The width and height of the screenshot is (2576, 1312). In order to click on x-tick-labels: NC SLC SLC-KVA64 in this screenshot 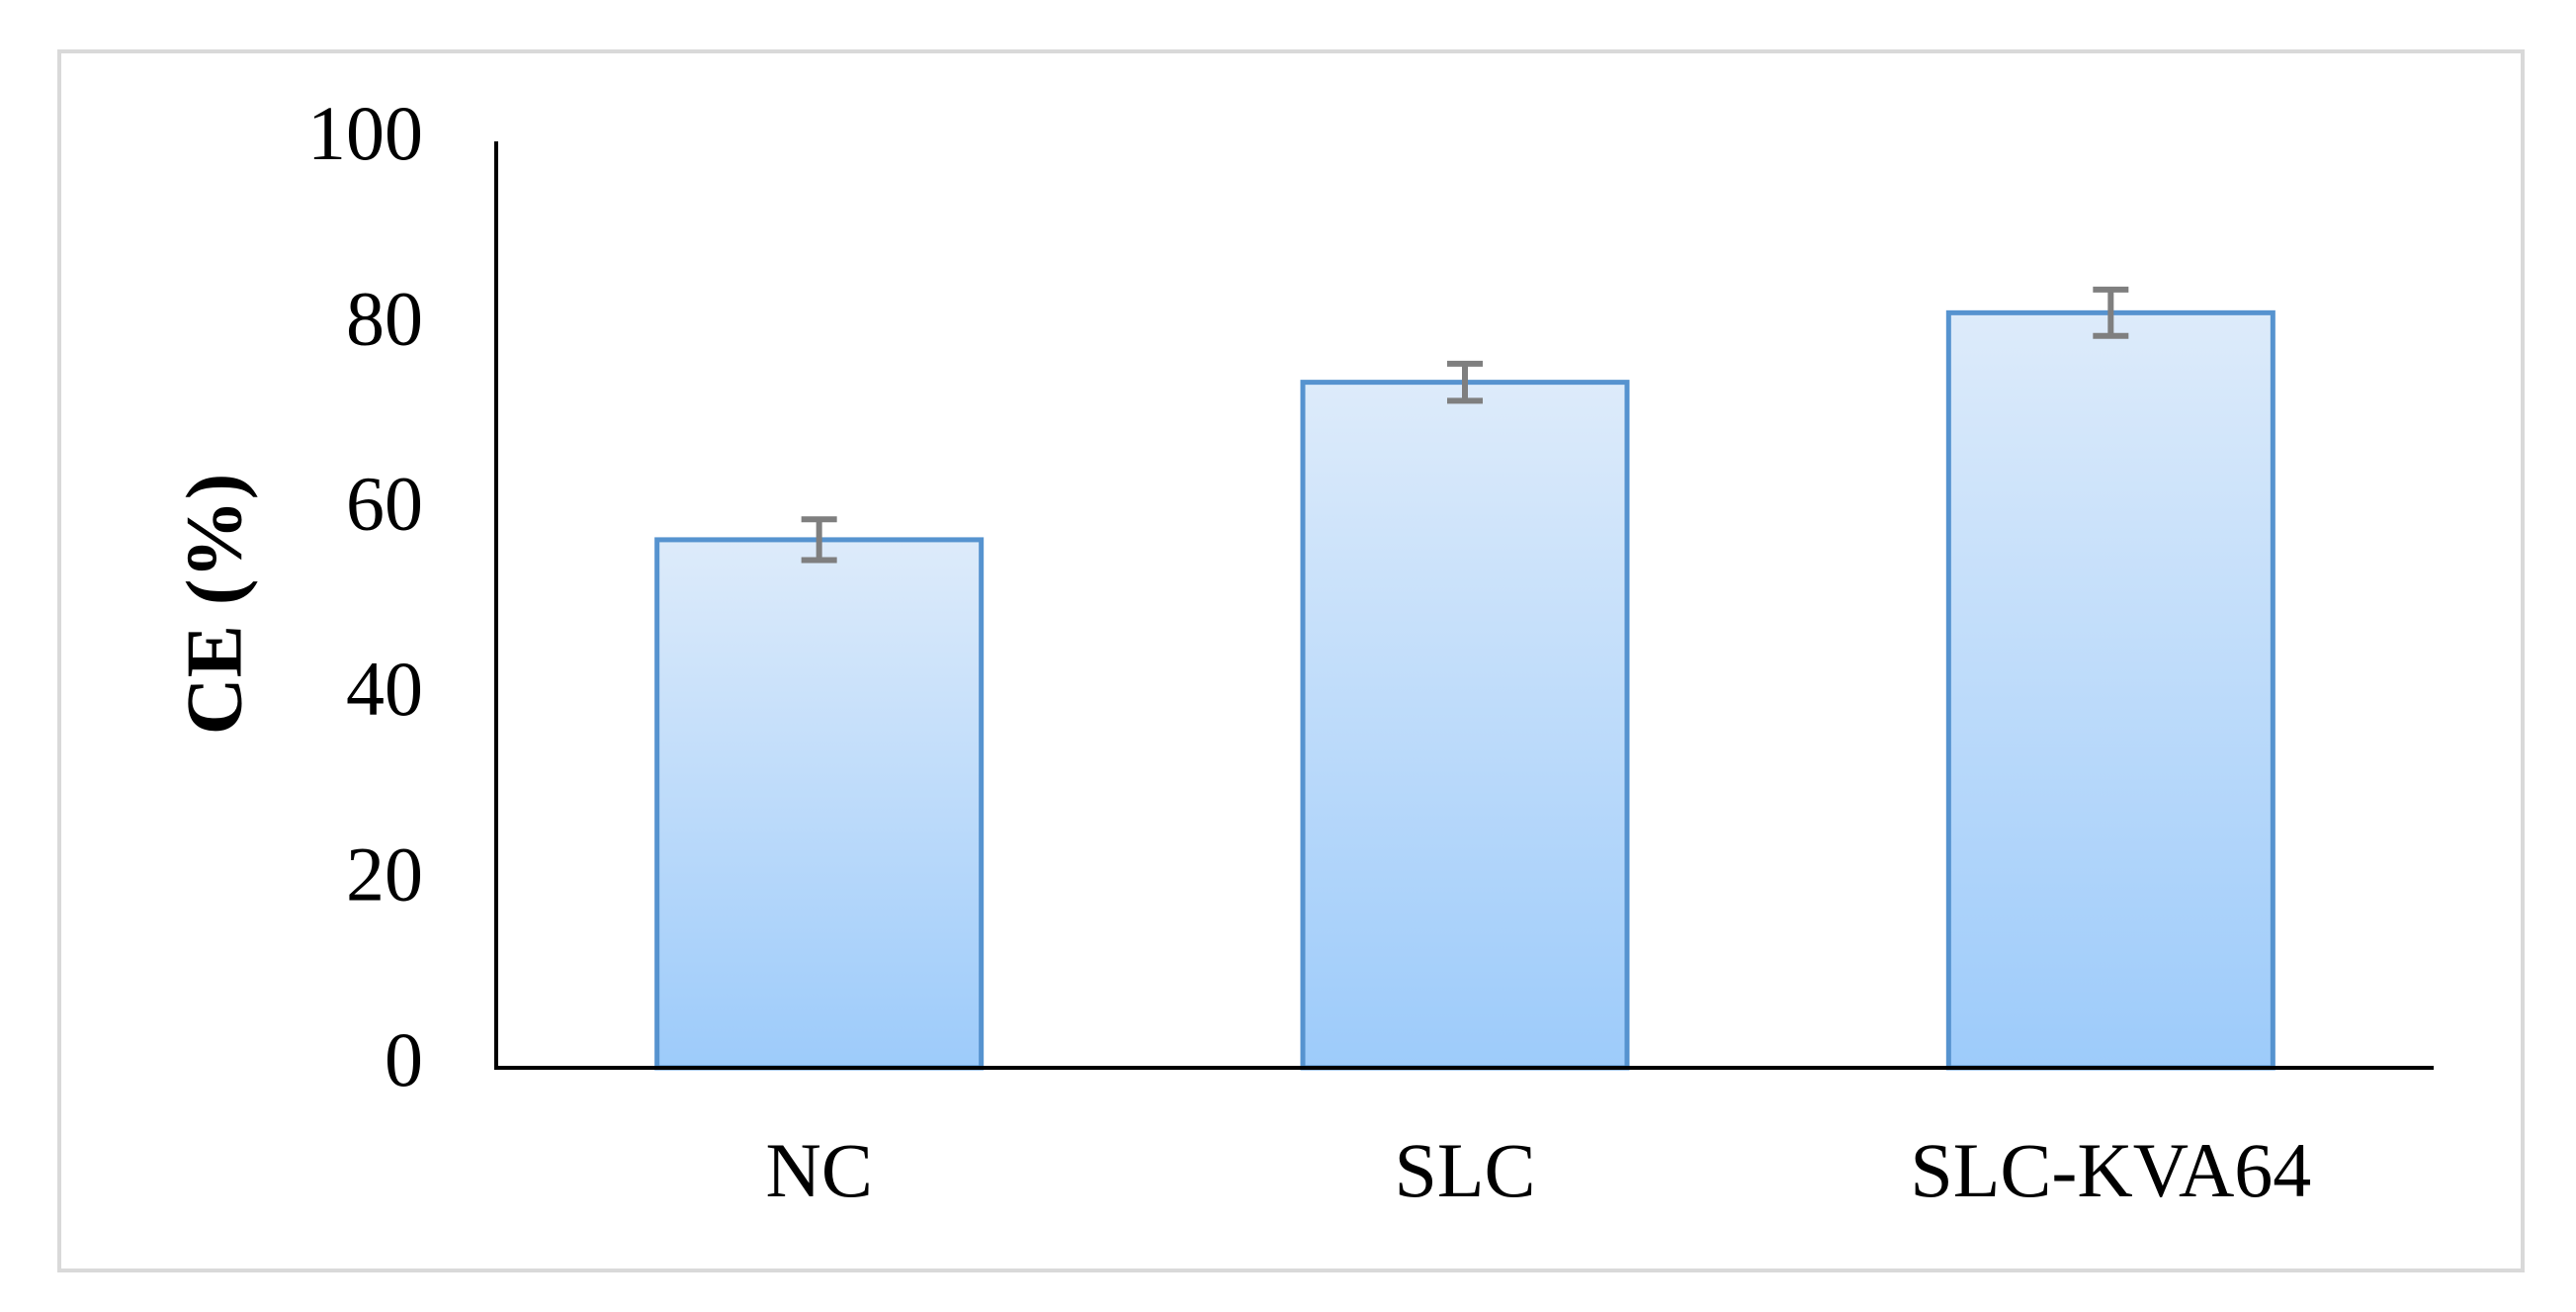, I will do `click(1538, 1170)`.